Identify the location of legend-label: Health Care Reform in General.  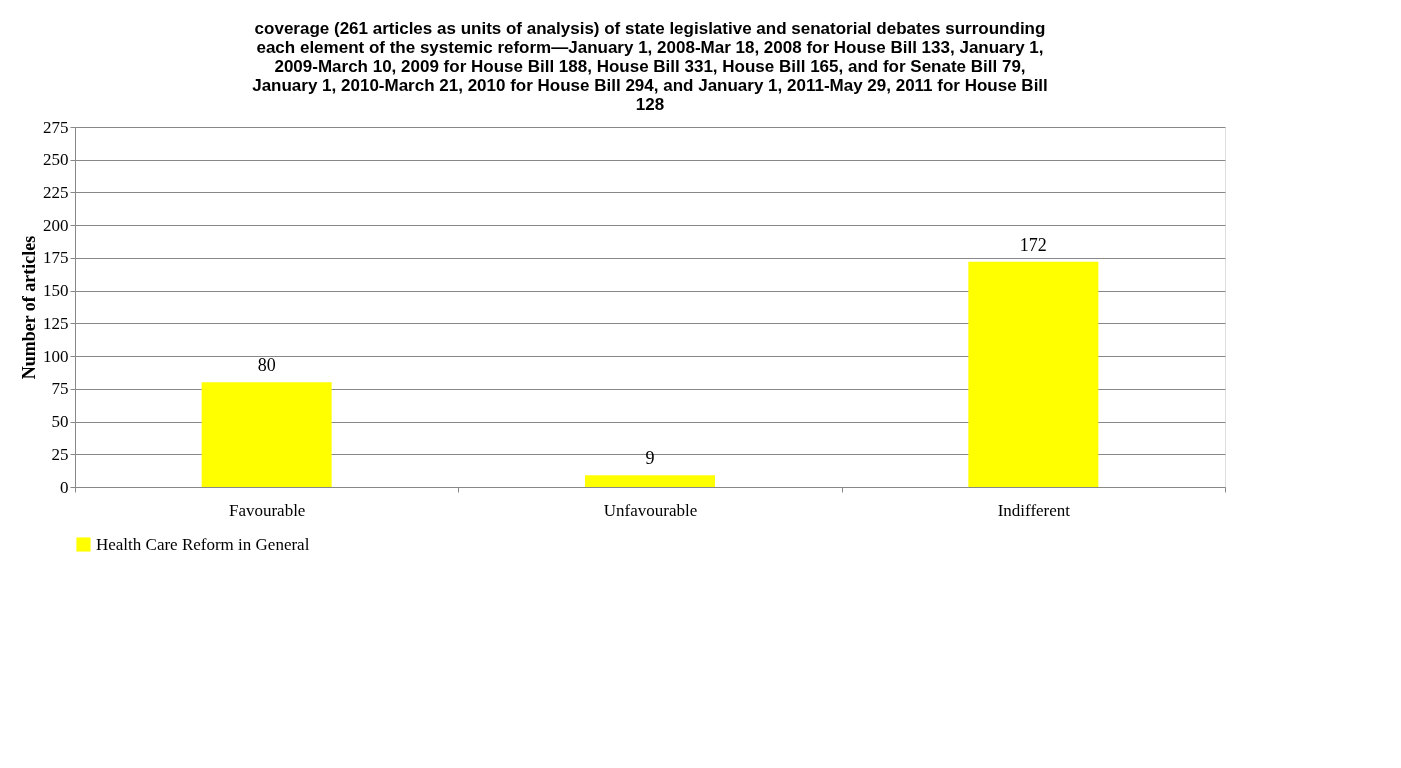
(203, 544).